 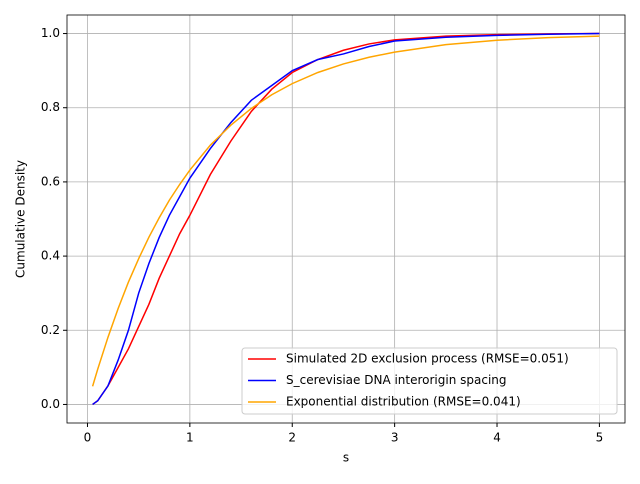 I want to click on legend-box, so click(x=429, y=381).